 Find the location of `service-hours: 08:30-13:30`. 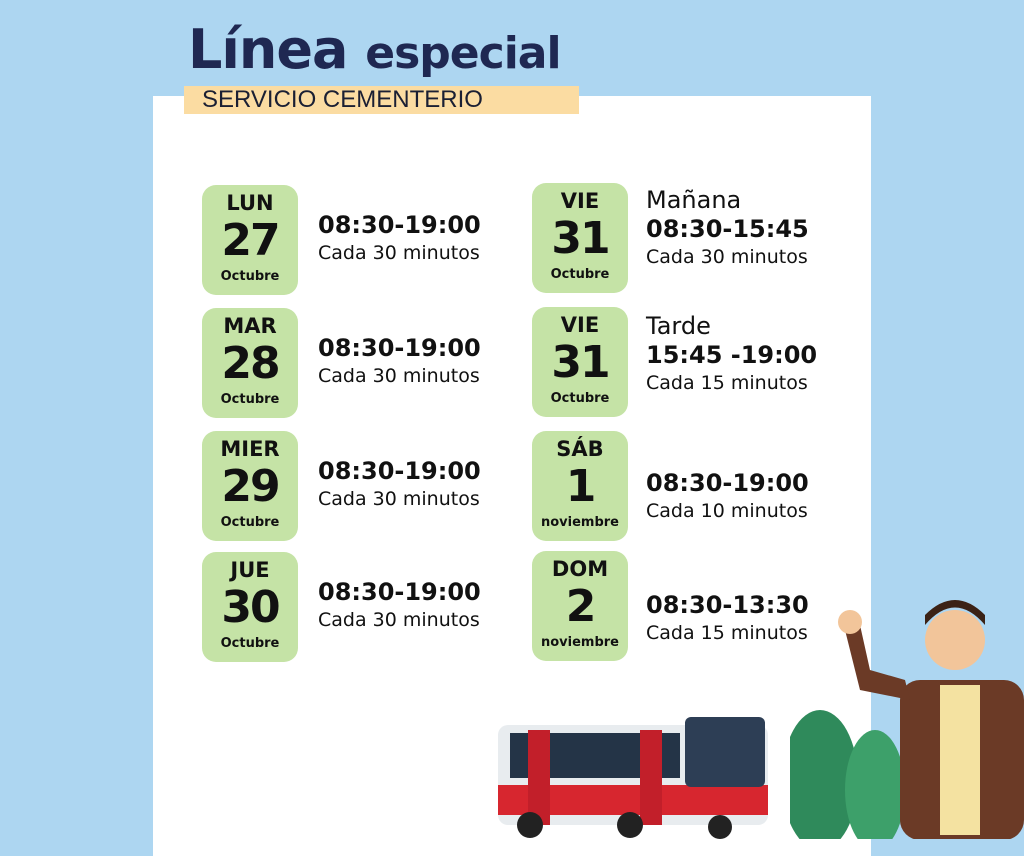

service-hours: 08:30-13:30 is located at coordinates (727, 605).